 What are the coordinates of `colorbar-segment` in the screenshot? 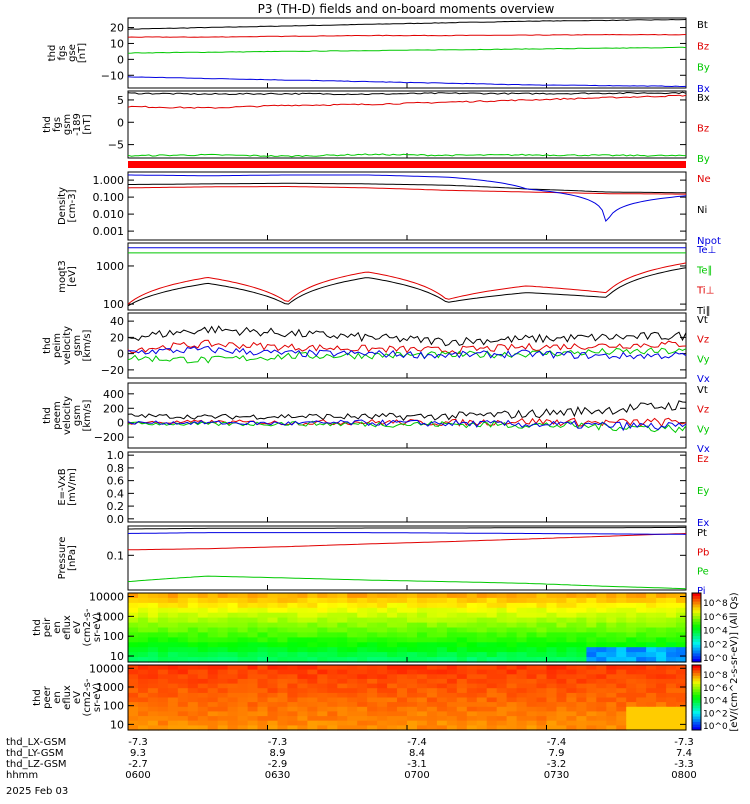 It's located at (696, 686).